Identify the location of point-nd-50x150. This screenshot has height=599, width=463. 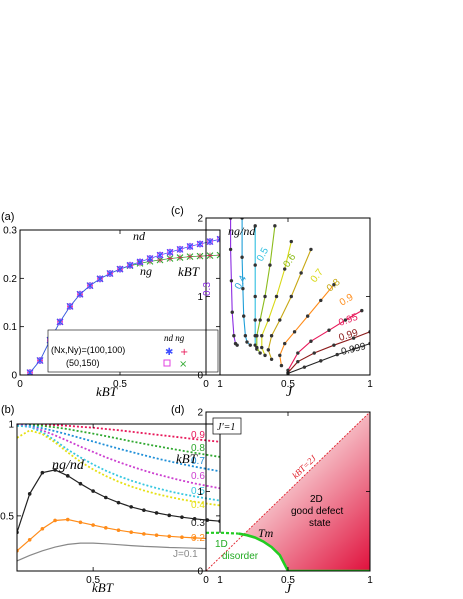
(218, 239).